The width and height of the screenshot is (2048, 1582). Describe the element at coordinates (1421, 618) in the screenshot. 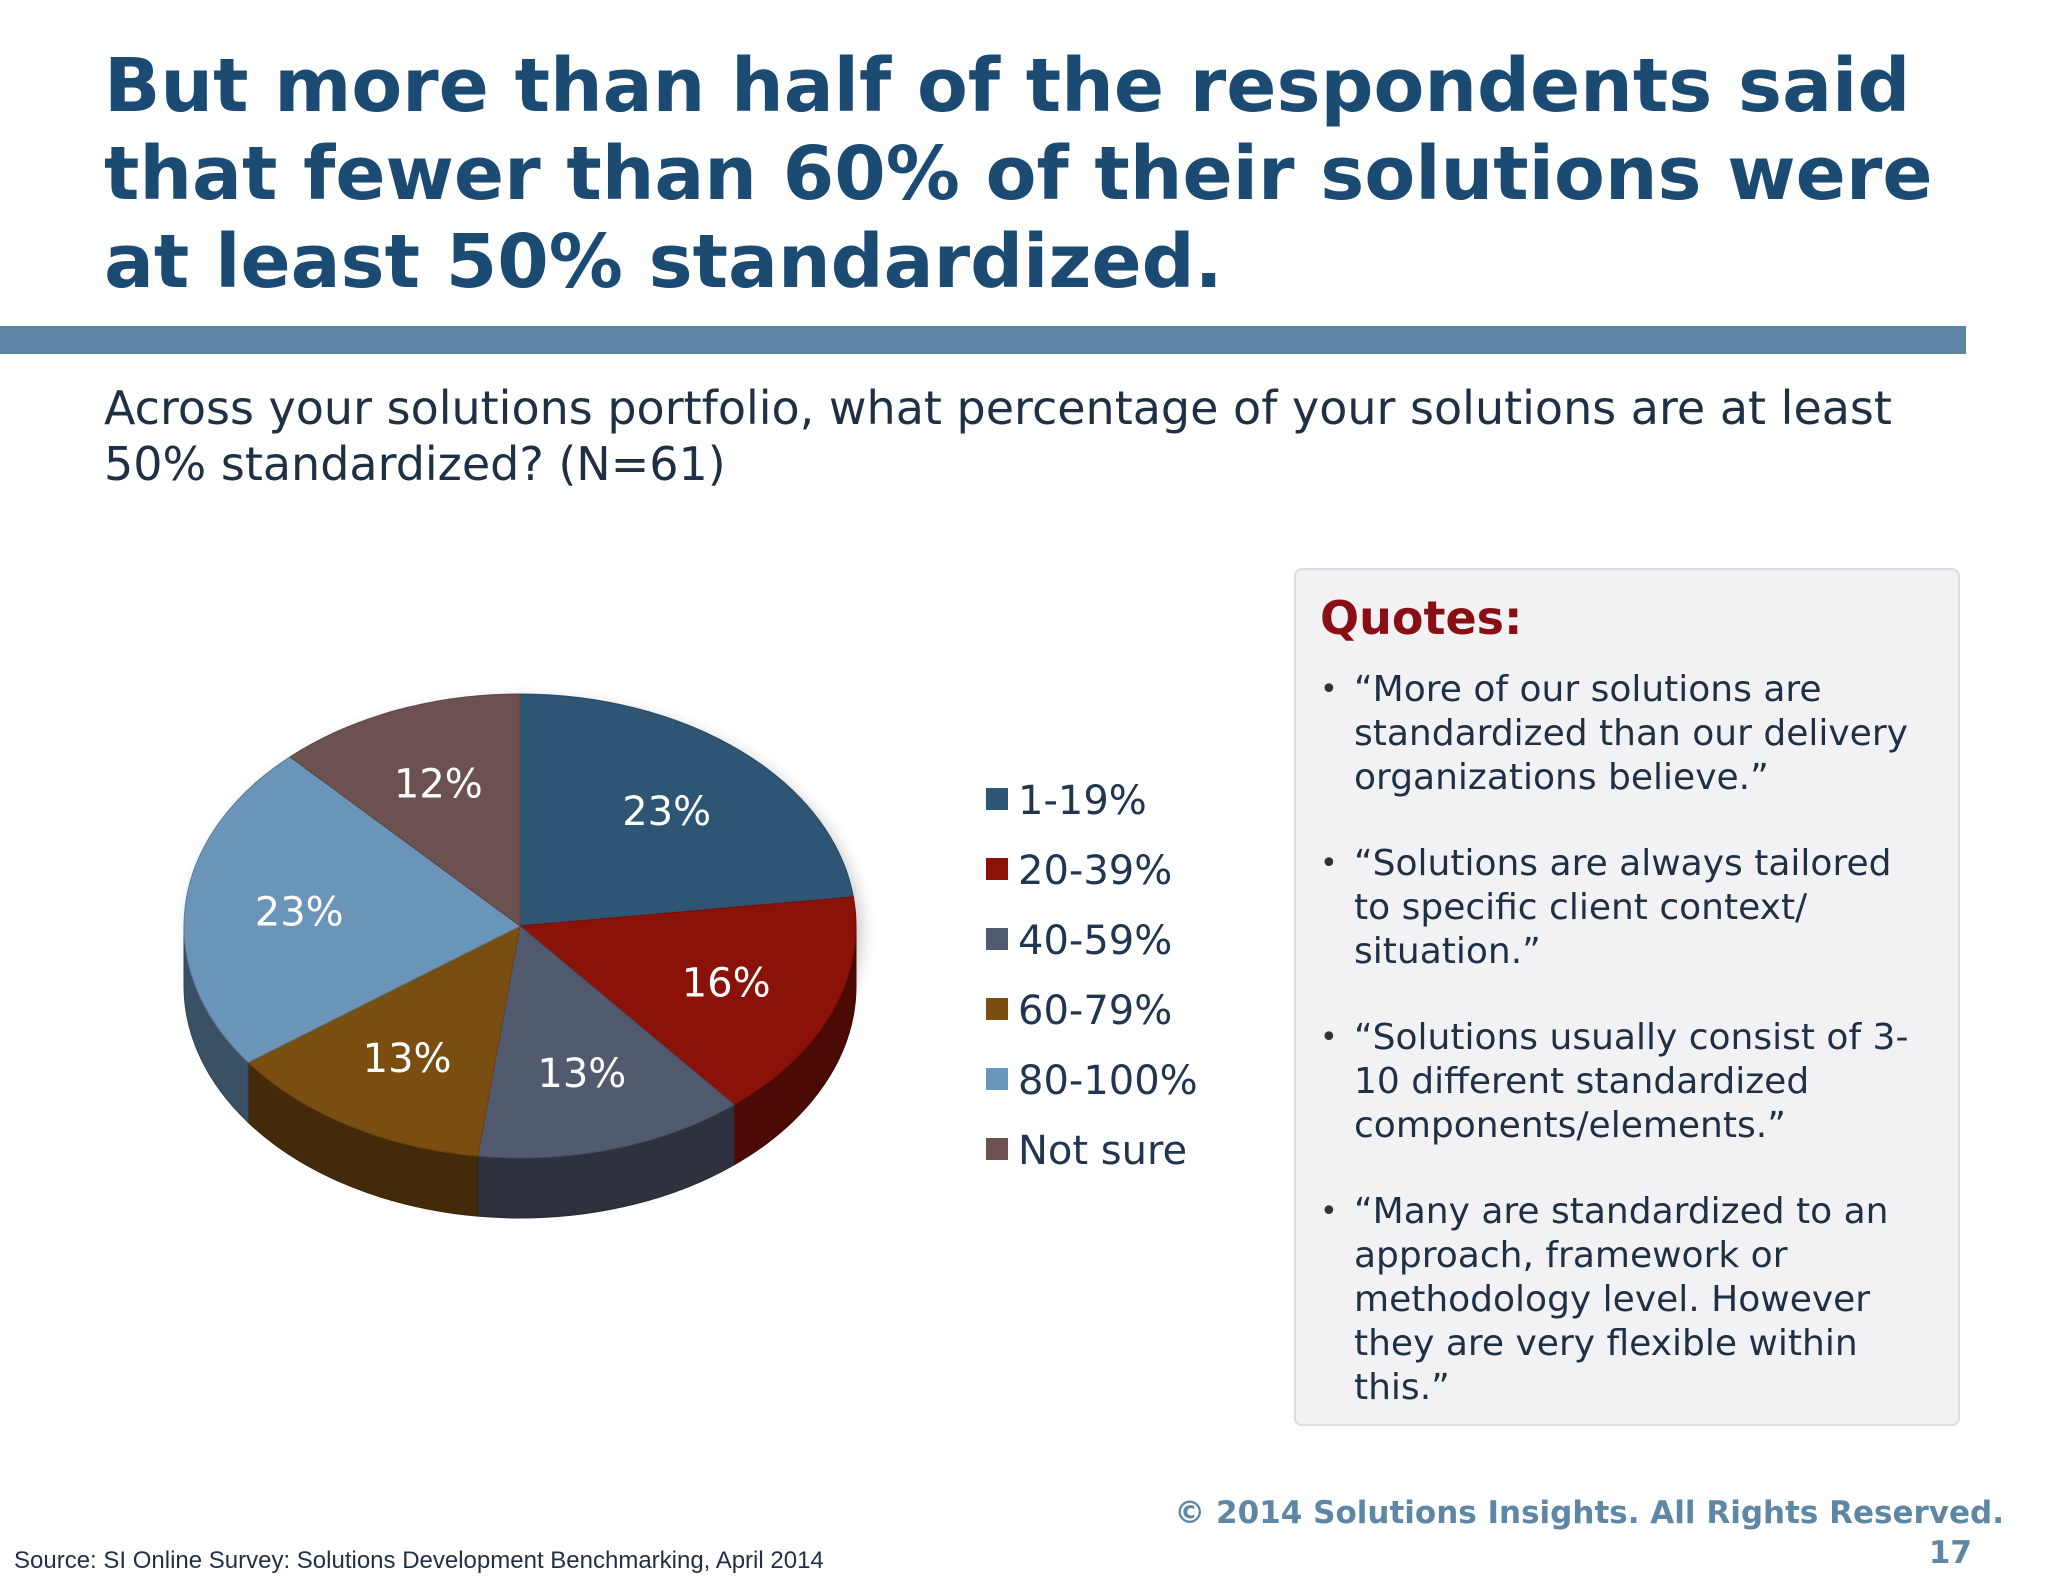

I see `quotes-title: Quotes:` at that location.